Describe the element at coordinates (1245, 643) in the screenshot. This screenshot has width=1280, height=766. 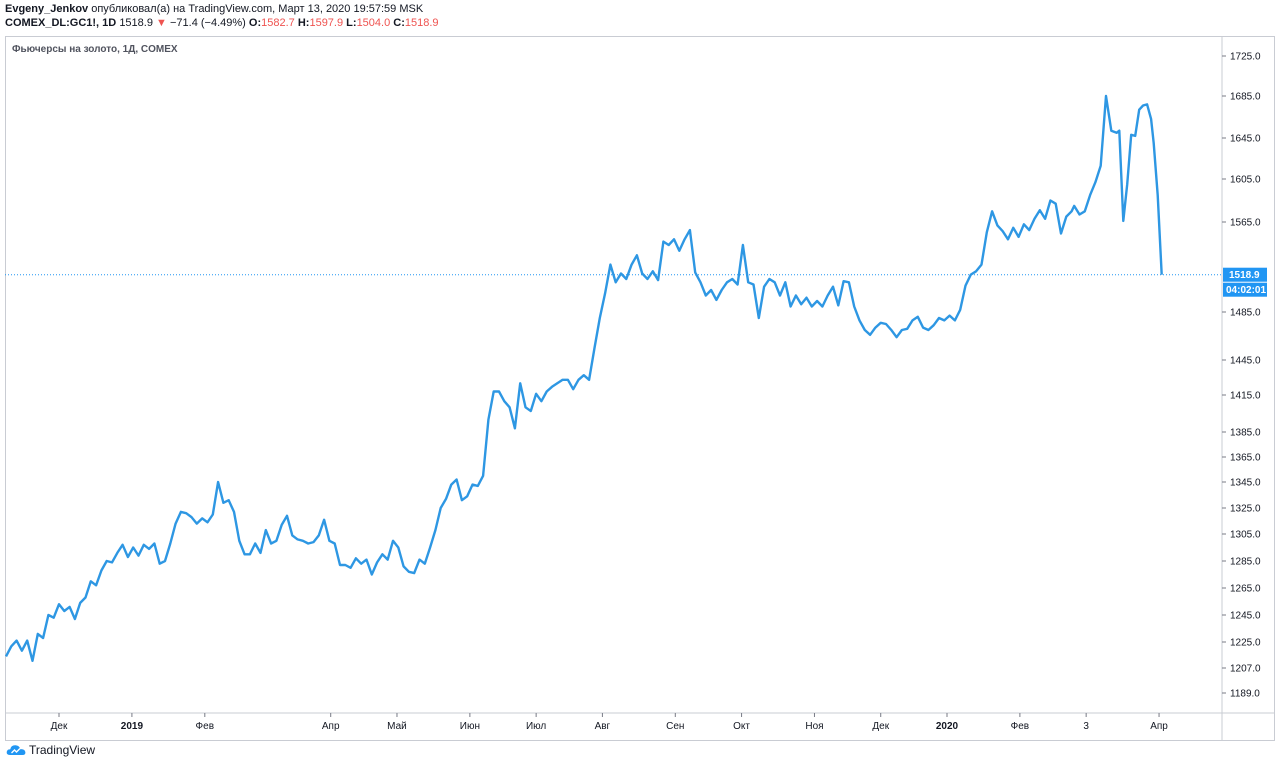
I see `y-tick-label: 1225.0` at that location.